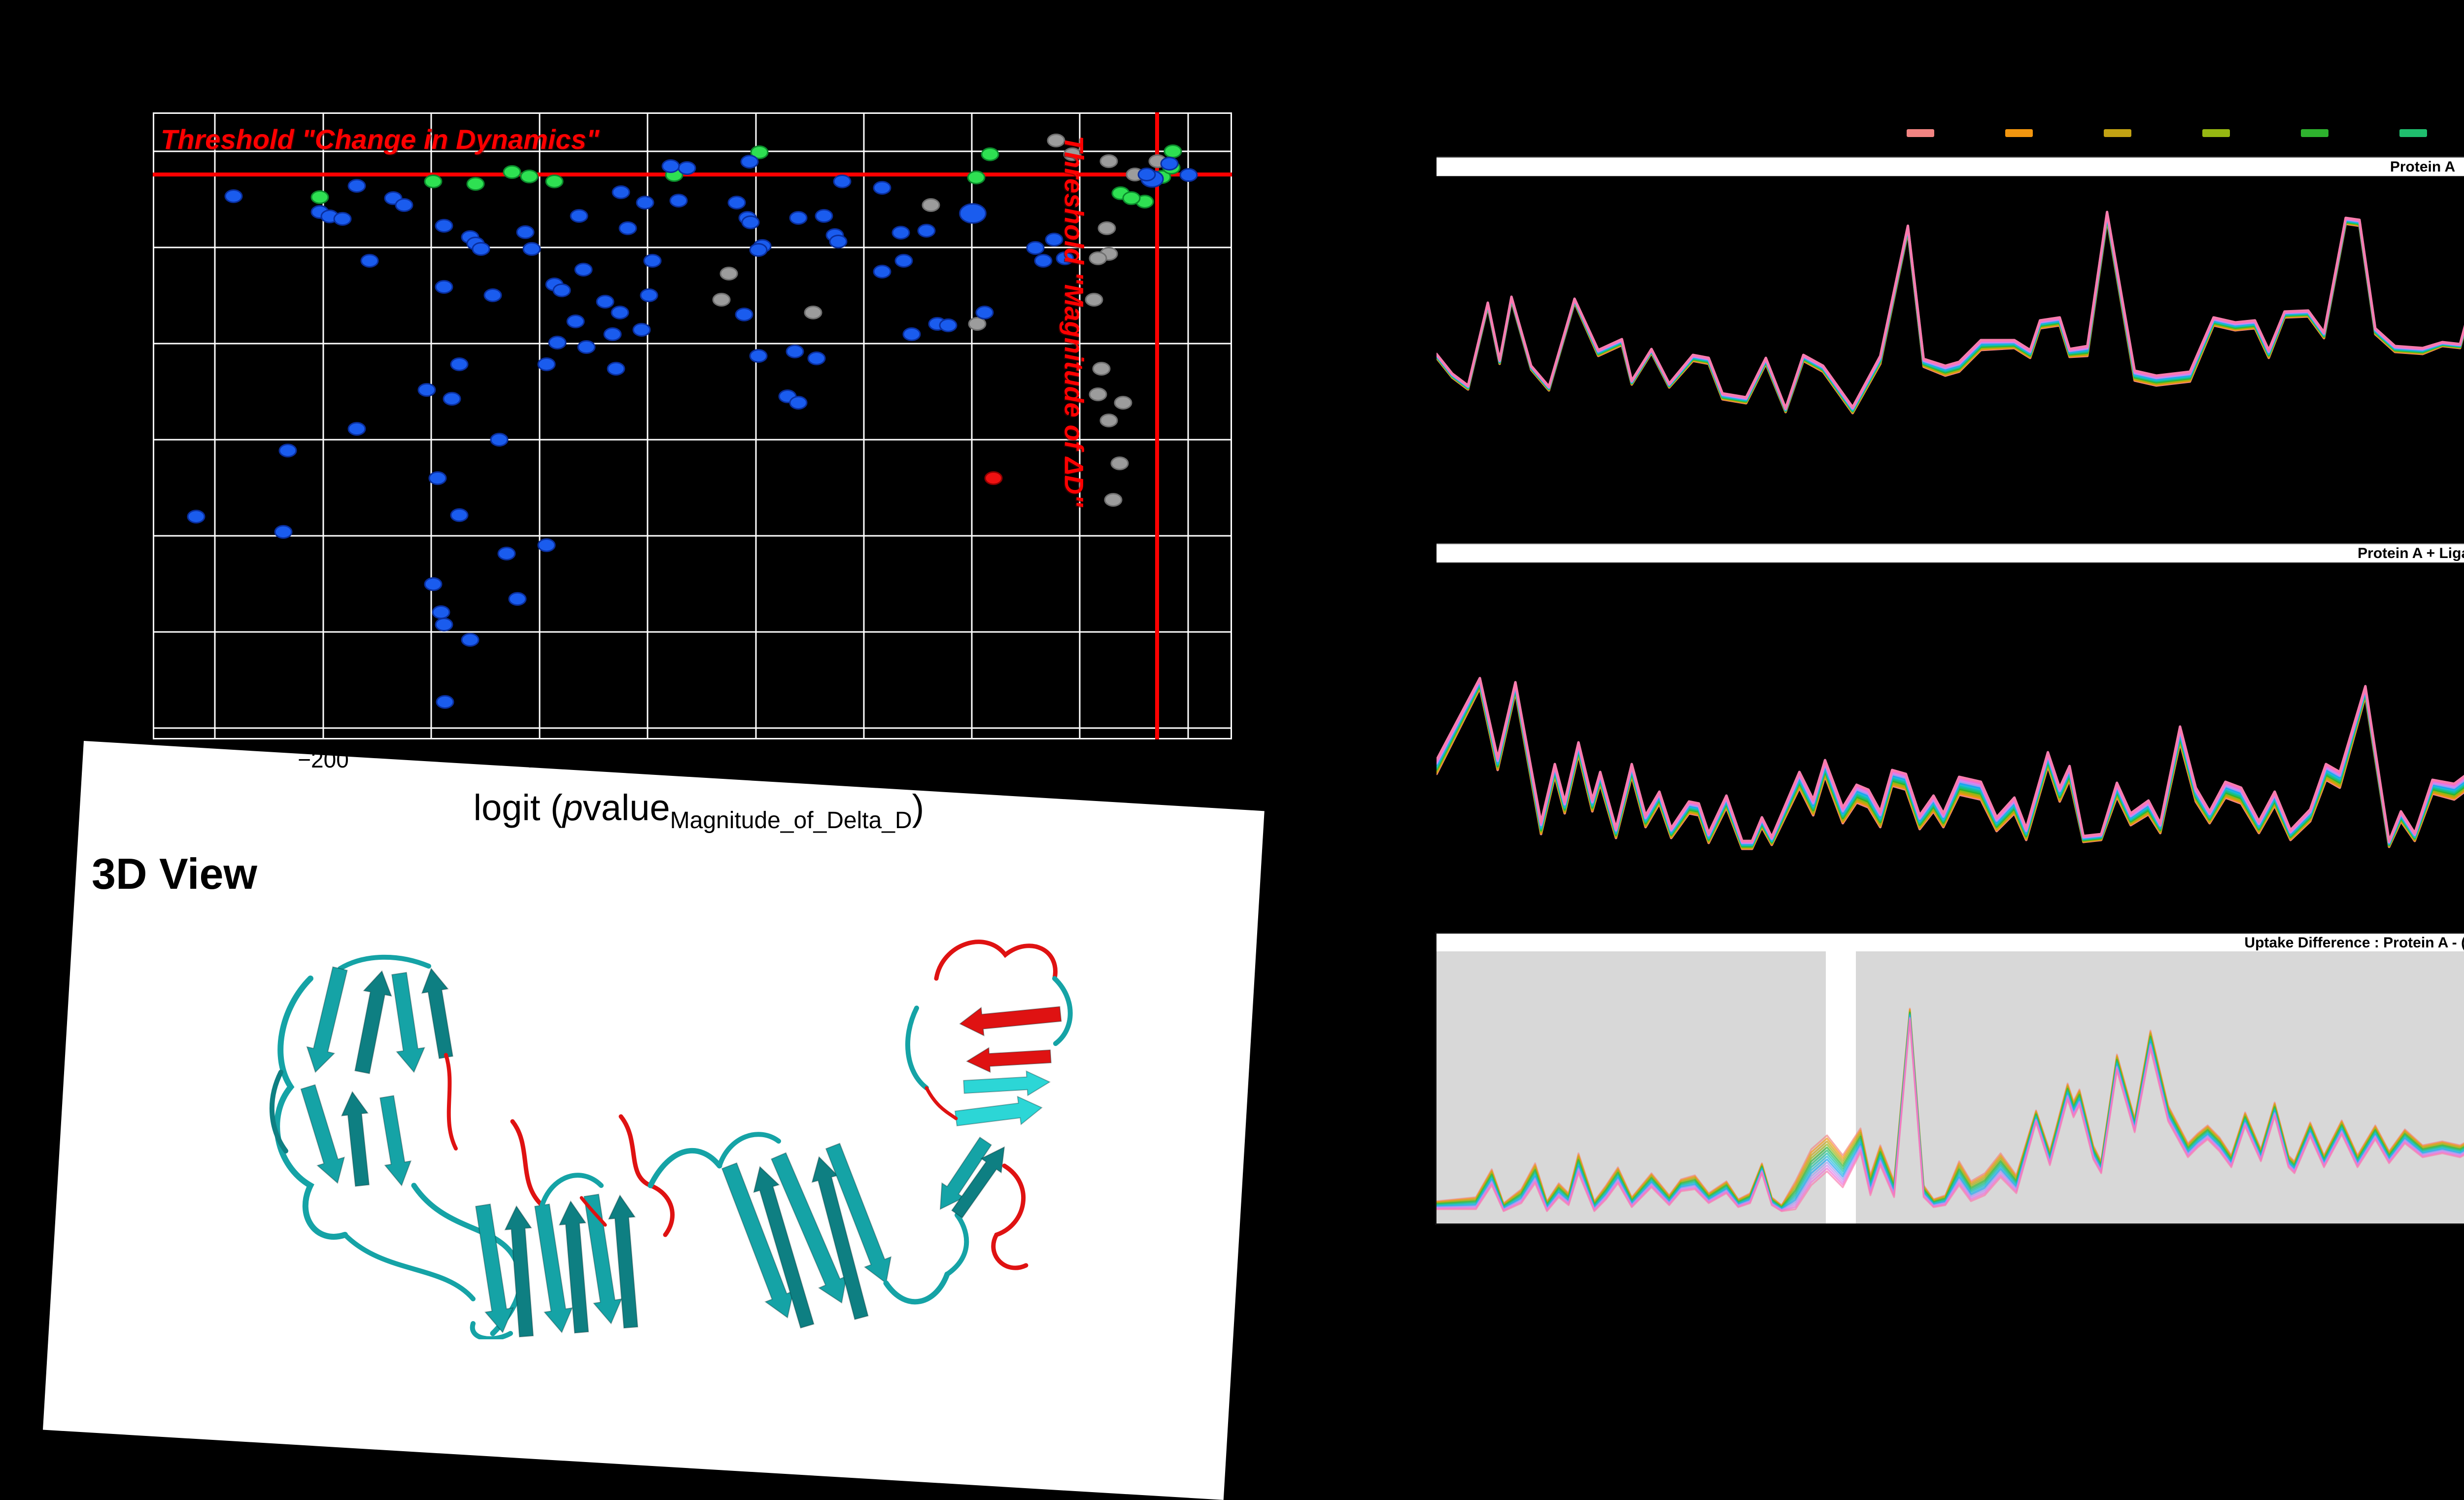 Image resolution: width=2464 pixels, height=1500 pixels. What do you see at coordinates (675, 1124) in the screenshot?
I see `protein-ribbon-viewport` at bounding box center [675, 1124].